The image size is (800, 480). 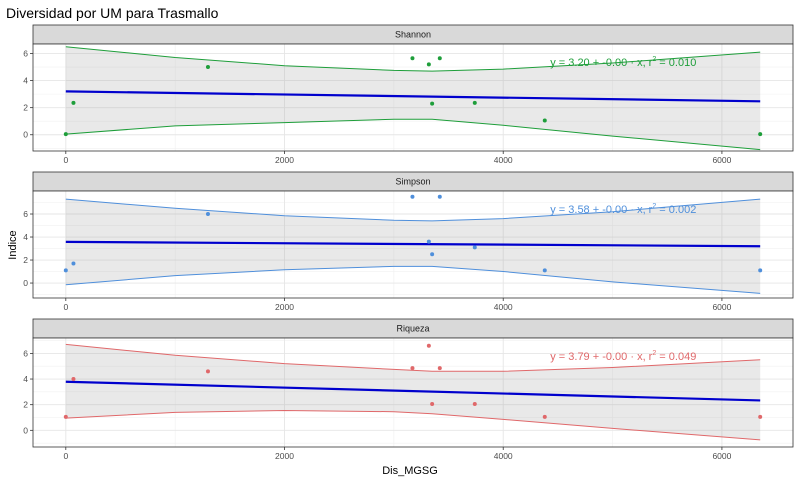 I want to click on facet-strip-label: Shannon, so click(x=413, y=35).